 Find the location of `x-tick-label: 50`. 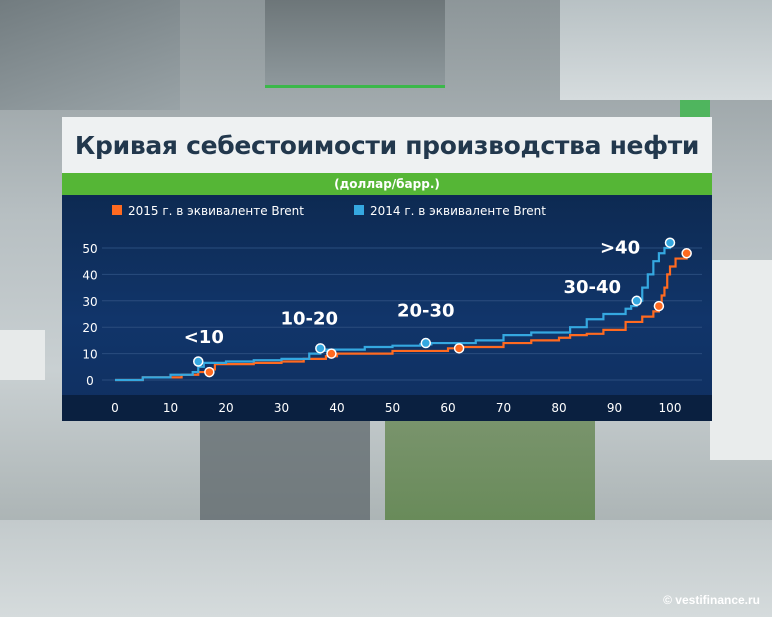

x-tick-label: 50 is located at coordinates (392, 408).